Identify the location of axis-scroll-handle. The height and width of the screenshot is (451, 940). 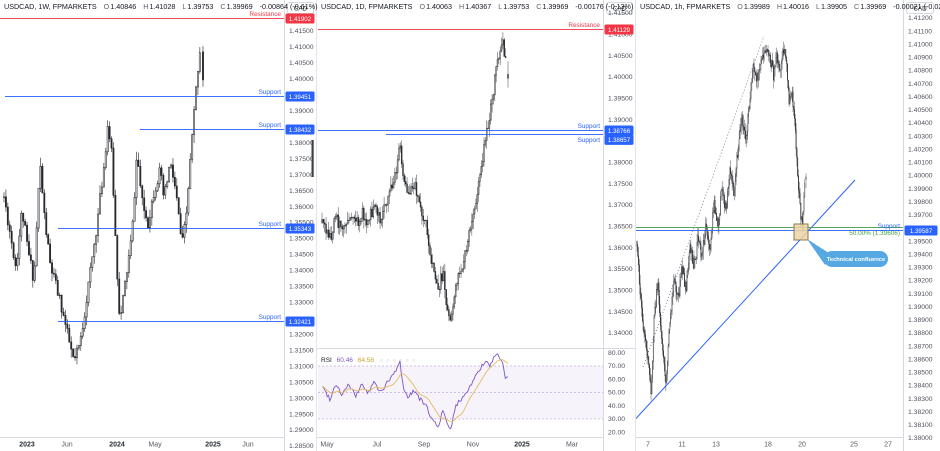
(312, 158).